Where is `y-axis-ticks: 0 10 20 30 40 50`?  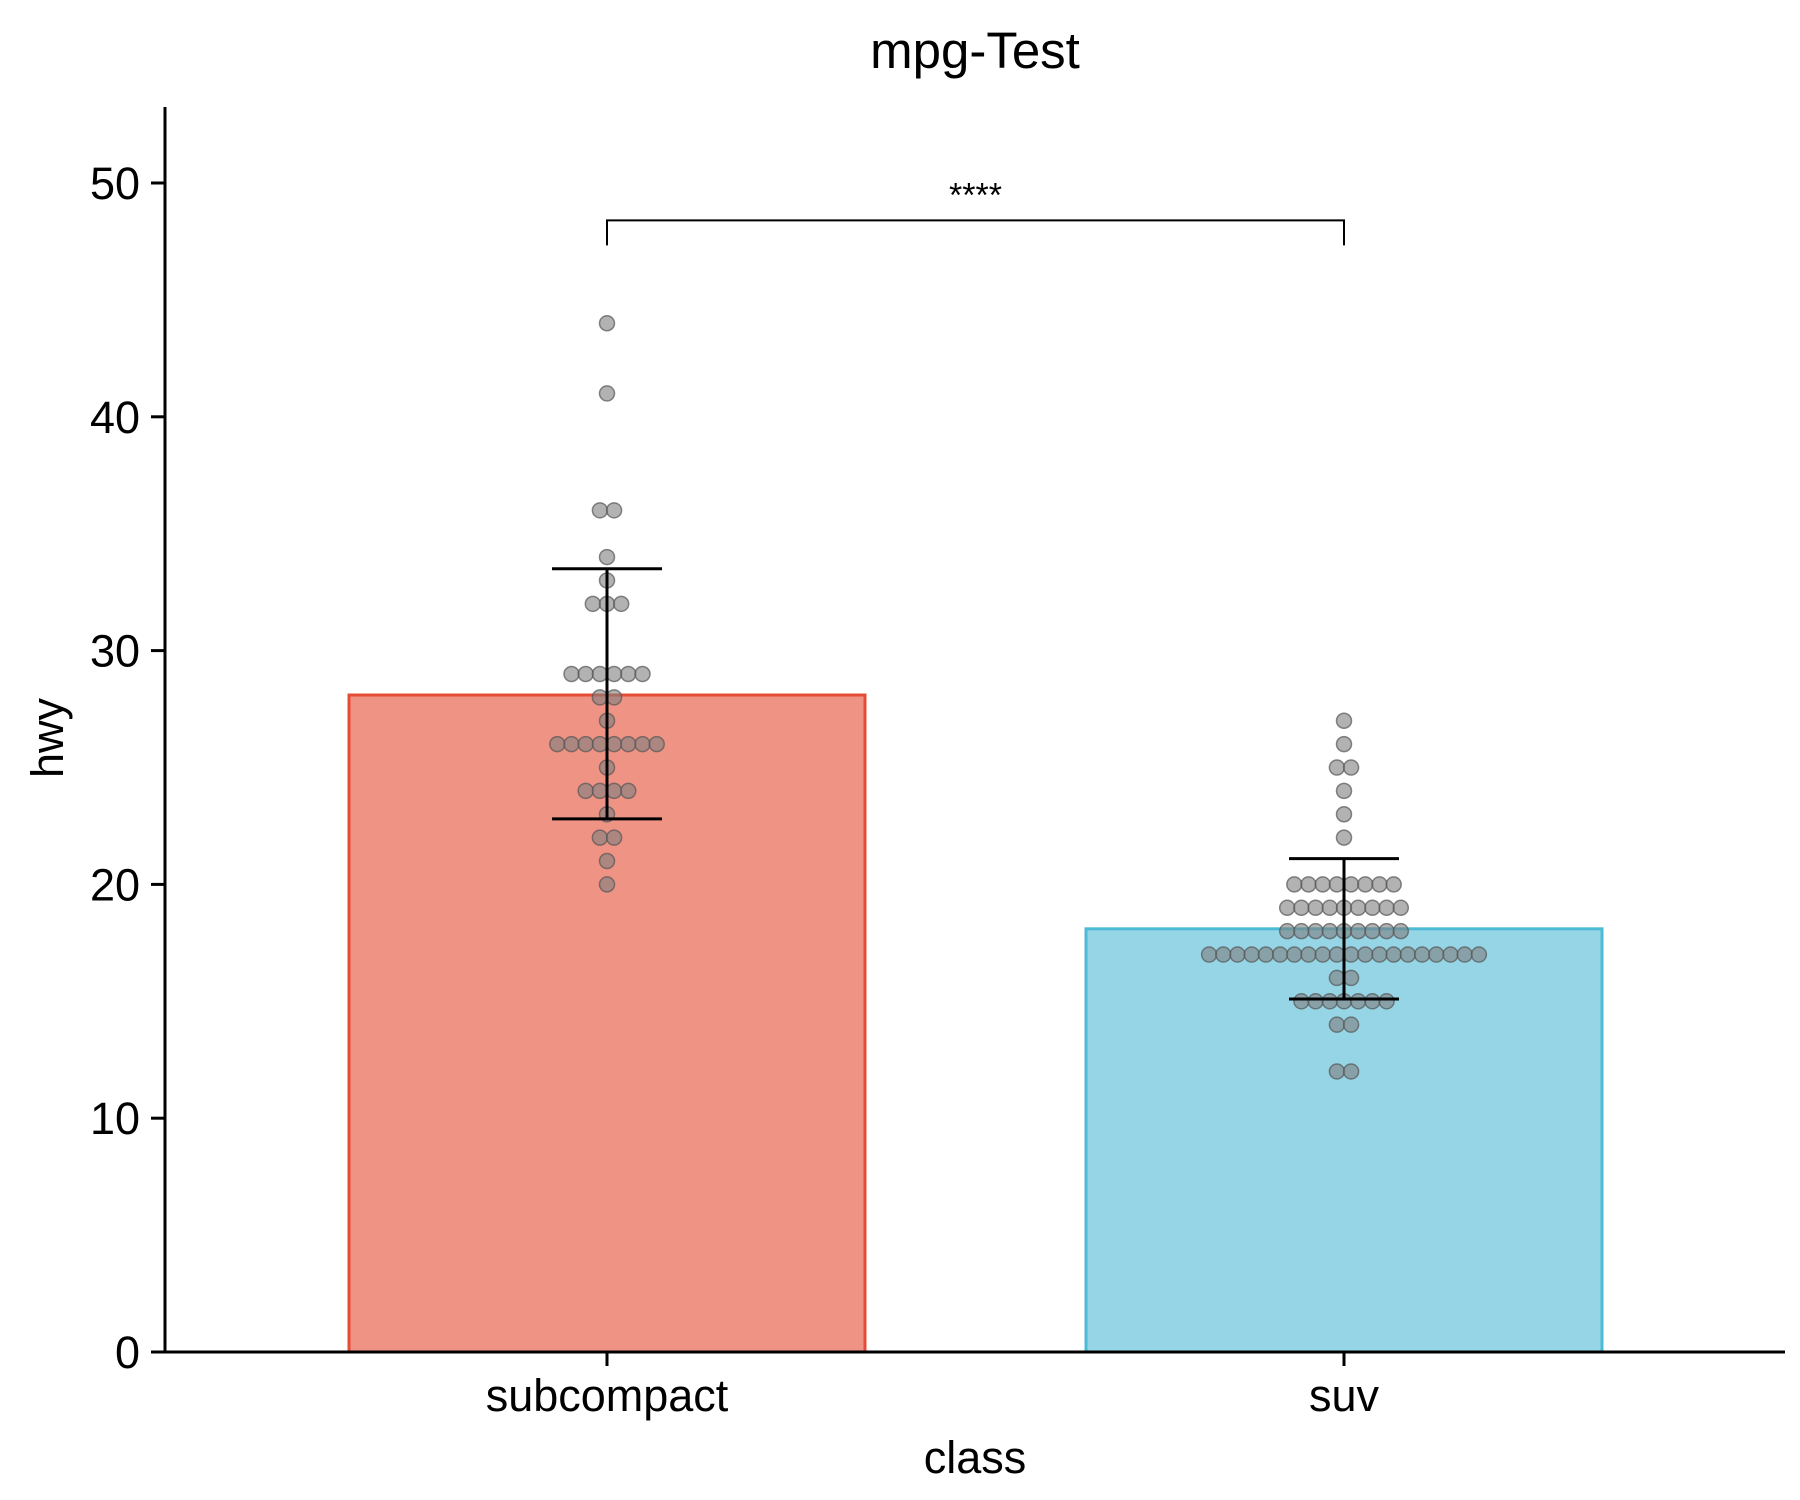 y-axis-ticks: 0 10 20 30 40 50 is located at coordinates (127, 768).